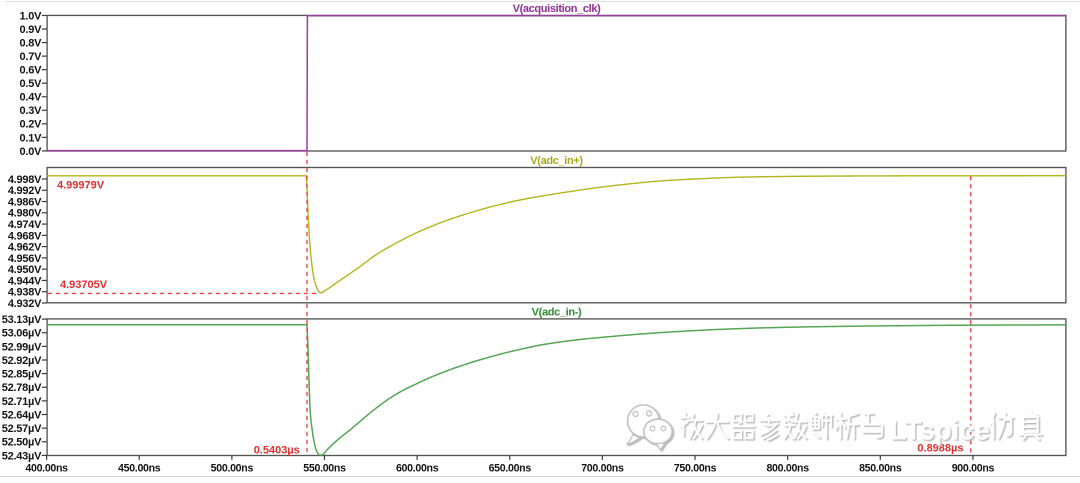  Describe the element at coordinates (510, 468) in the screenshot. I see `svg-text: 650.00ns` at that location.